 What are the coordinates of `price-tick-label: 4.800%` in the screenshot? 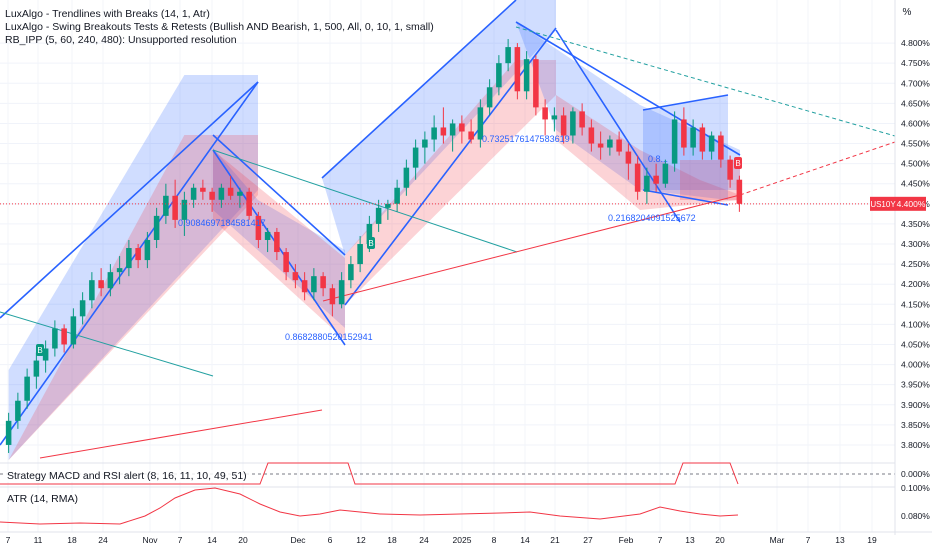 It's located at (915, 43).